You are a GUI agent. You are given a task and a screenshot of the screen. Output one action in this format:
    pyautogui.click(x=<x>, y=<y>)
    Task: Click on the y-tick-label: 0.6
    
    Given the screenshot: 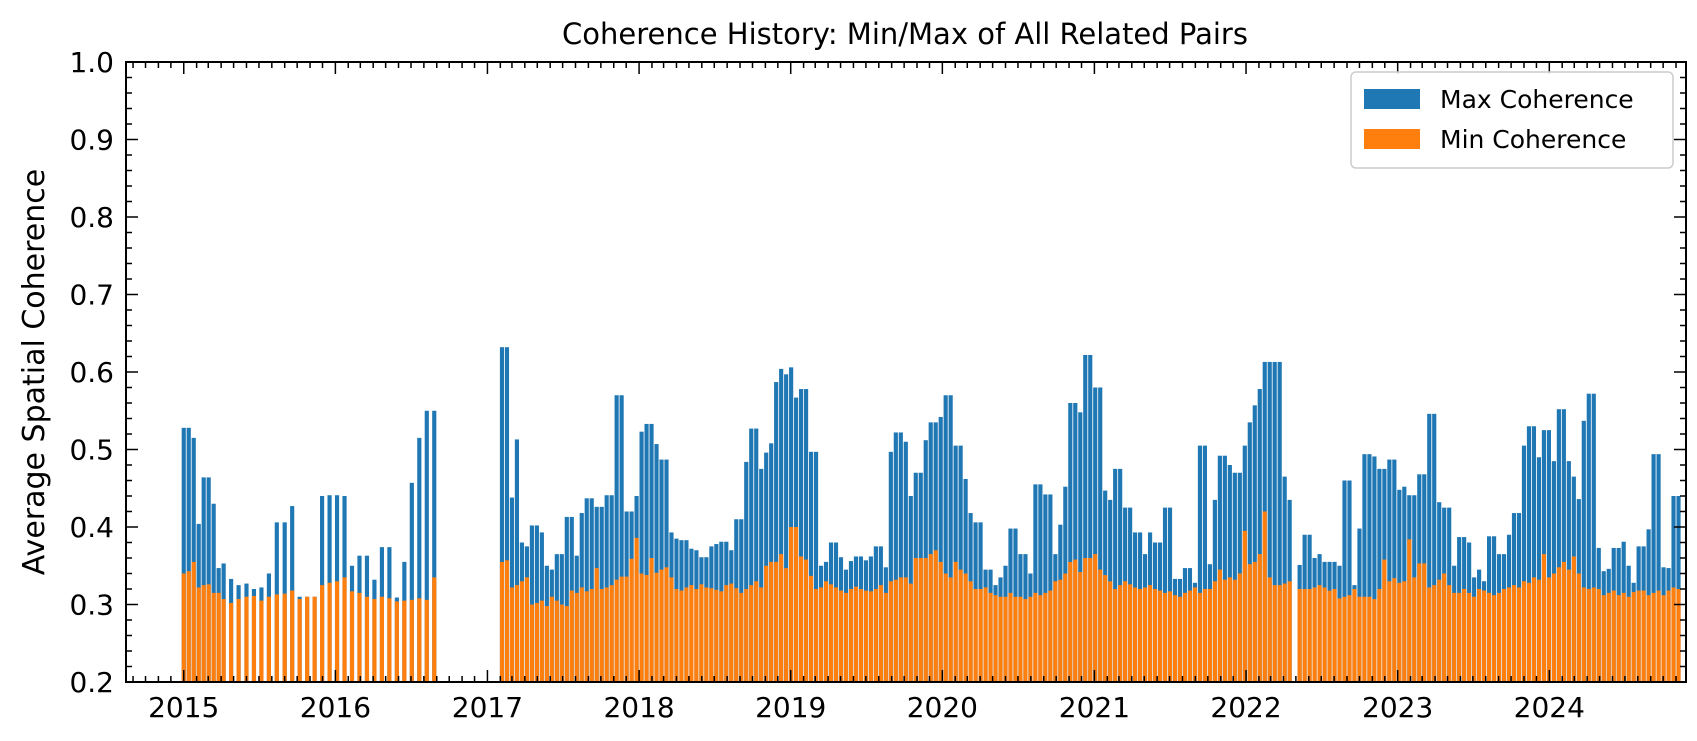 What is the action you would take?
    pyautogui.click(x=91, y=372)
    